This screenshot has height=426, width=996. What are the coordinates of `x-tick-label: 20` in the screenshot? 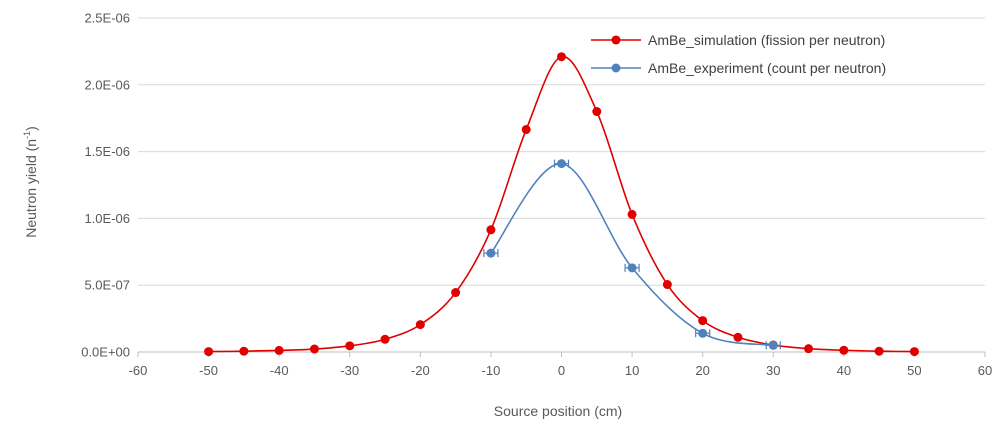 It's located at (702, 370).